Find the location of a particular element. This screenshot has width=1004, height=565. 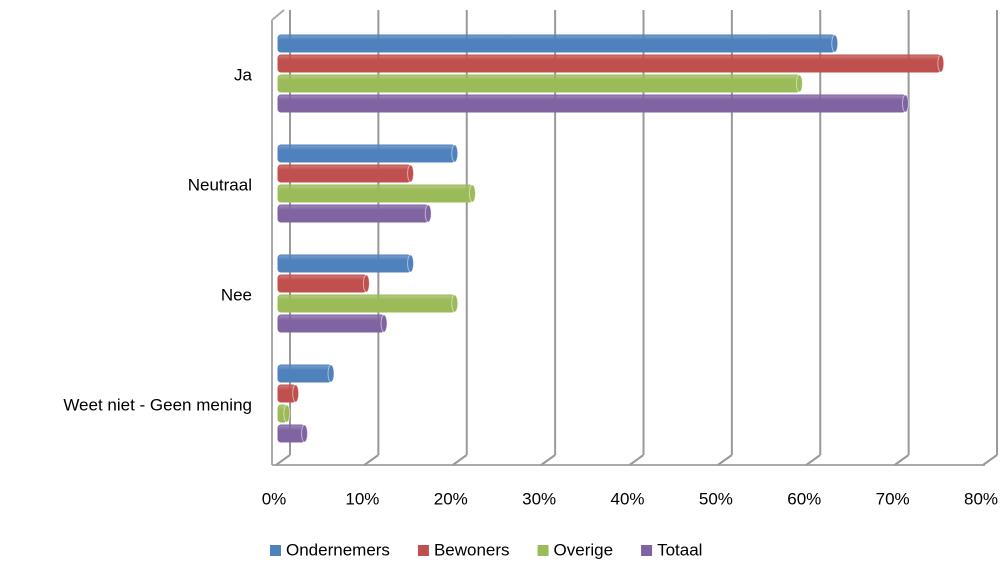

x-tick-label: 40% is located at coordinates (627, 498).